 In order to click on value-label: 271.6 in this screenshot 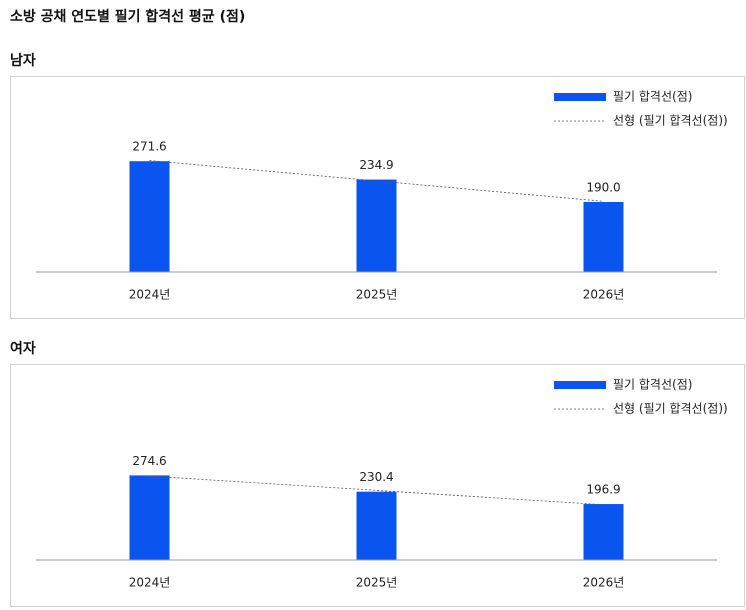, I will do `click(149, 147)`.